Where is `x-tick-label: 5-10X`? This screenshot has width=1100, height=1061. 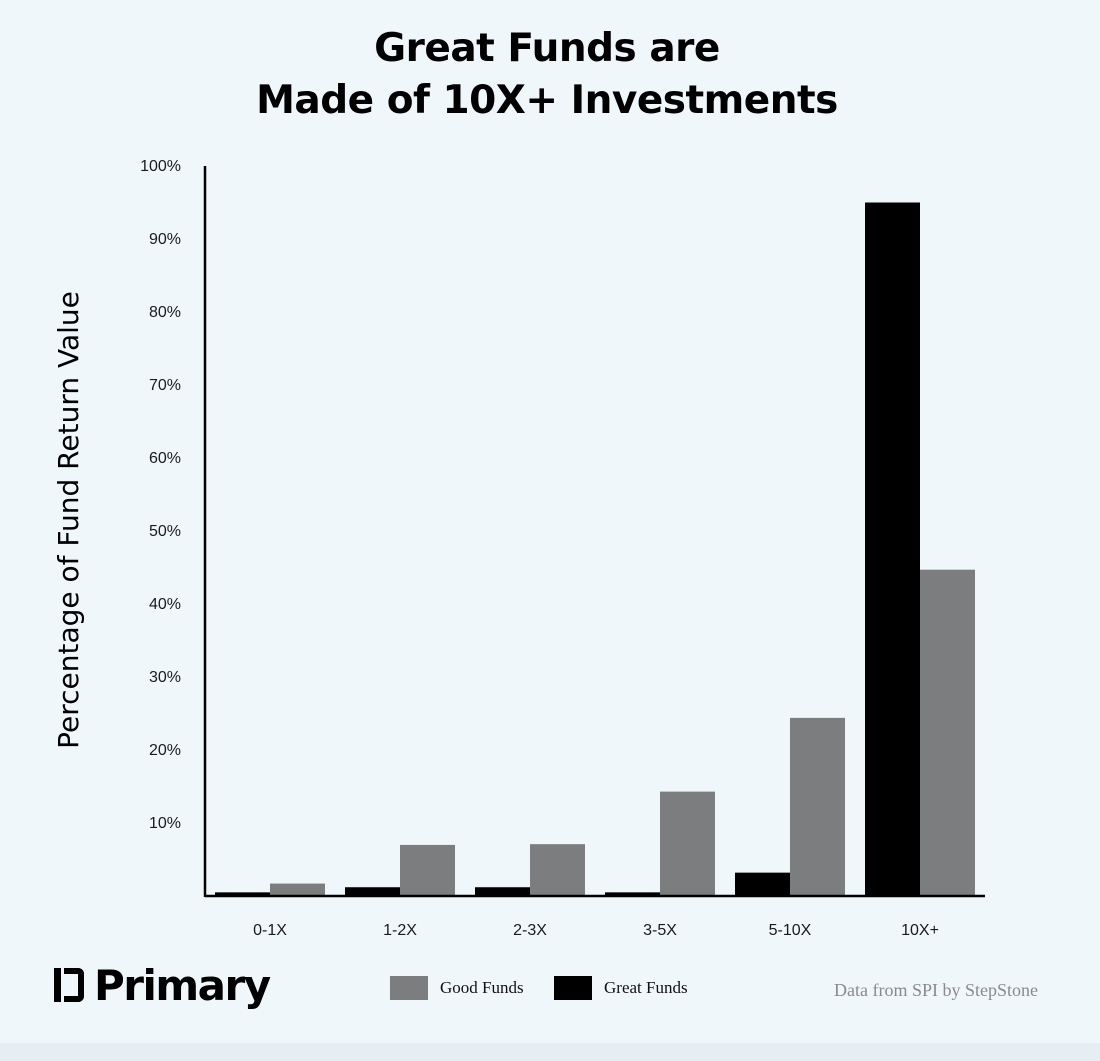 x-tick-label: 5-10X is located at coordinates (790, 930).